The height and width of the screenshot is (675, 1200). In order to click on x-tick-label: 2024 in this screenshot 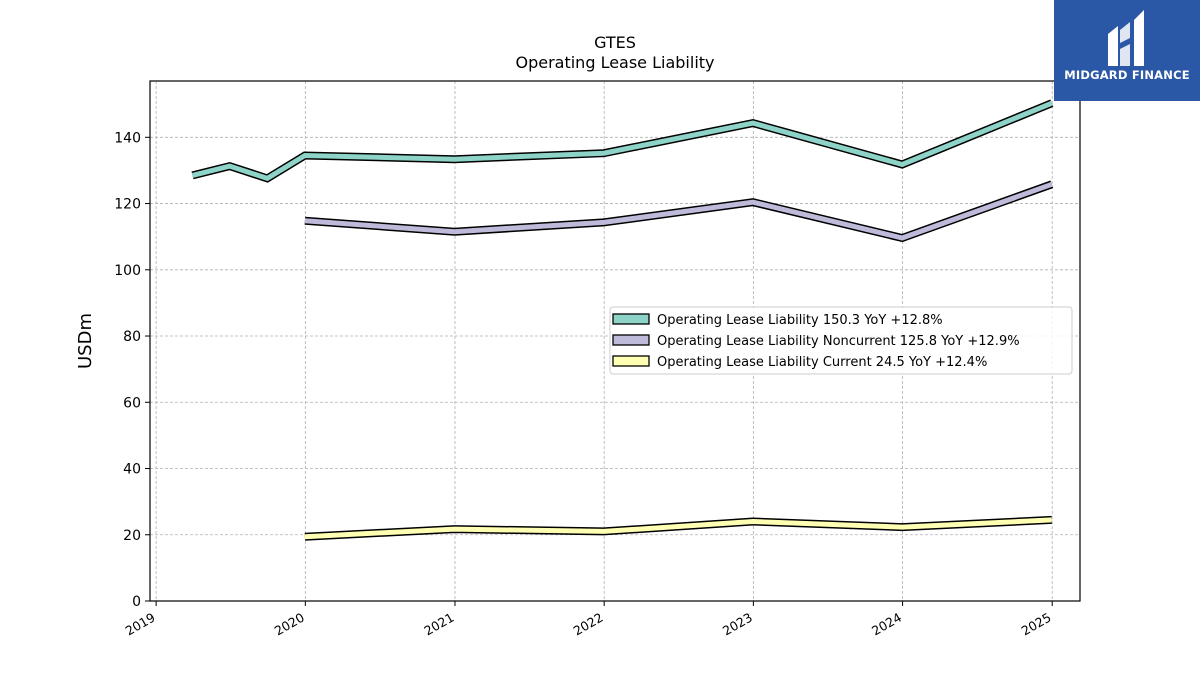, I will do `click(886, 624)`.